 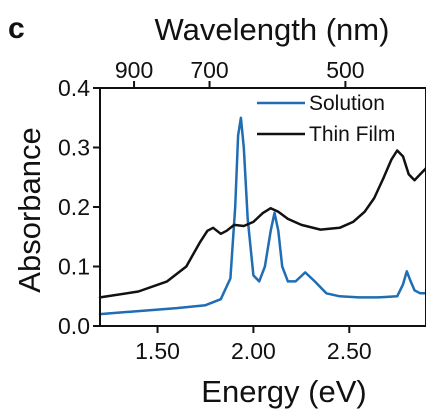 I want to click on legend-label-solution: Solution, so click(x=347, y=103).